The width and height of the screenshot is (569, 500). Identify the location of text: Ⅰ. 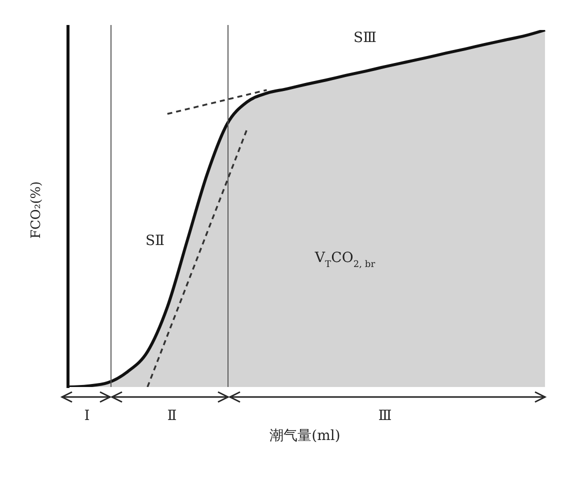
(87, 416).